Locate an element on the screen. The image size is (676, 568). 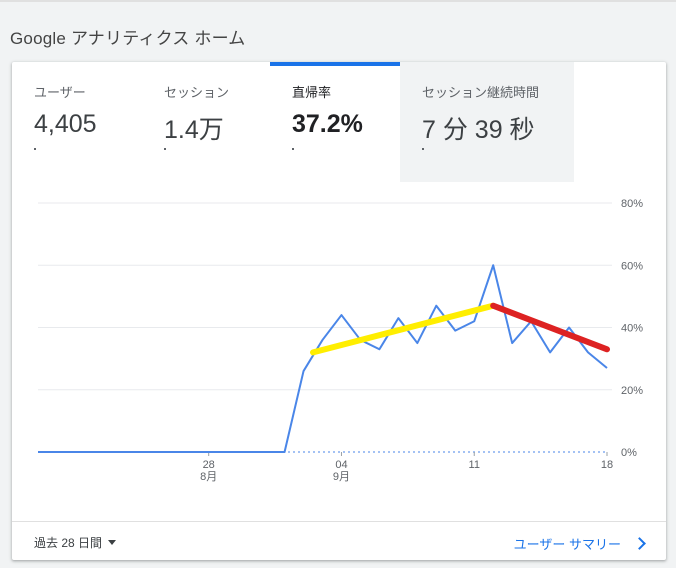
tab-bounce-rate-value: 37.2% is located at coordinates (327, 124).